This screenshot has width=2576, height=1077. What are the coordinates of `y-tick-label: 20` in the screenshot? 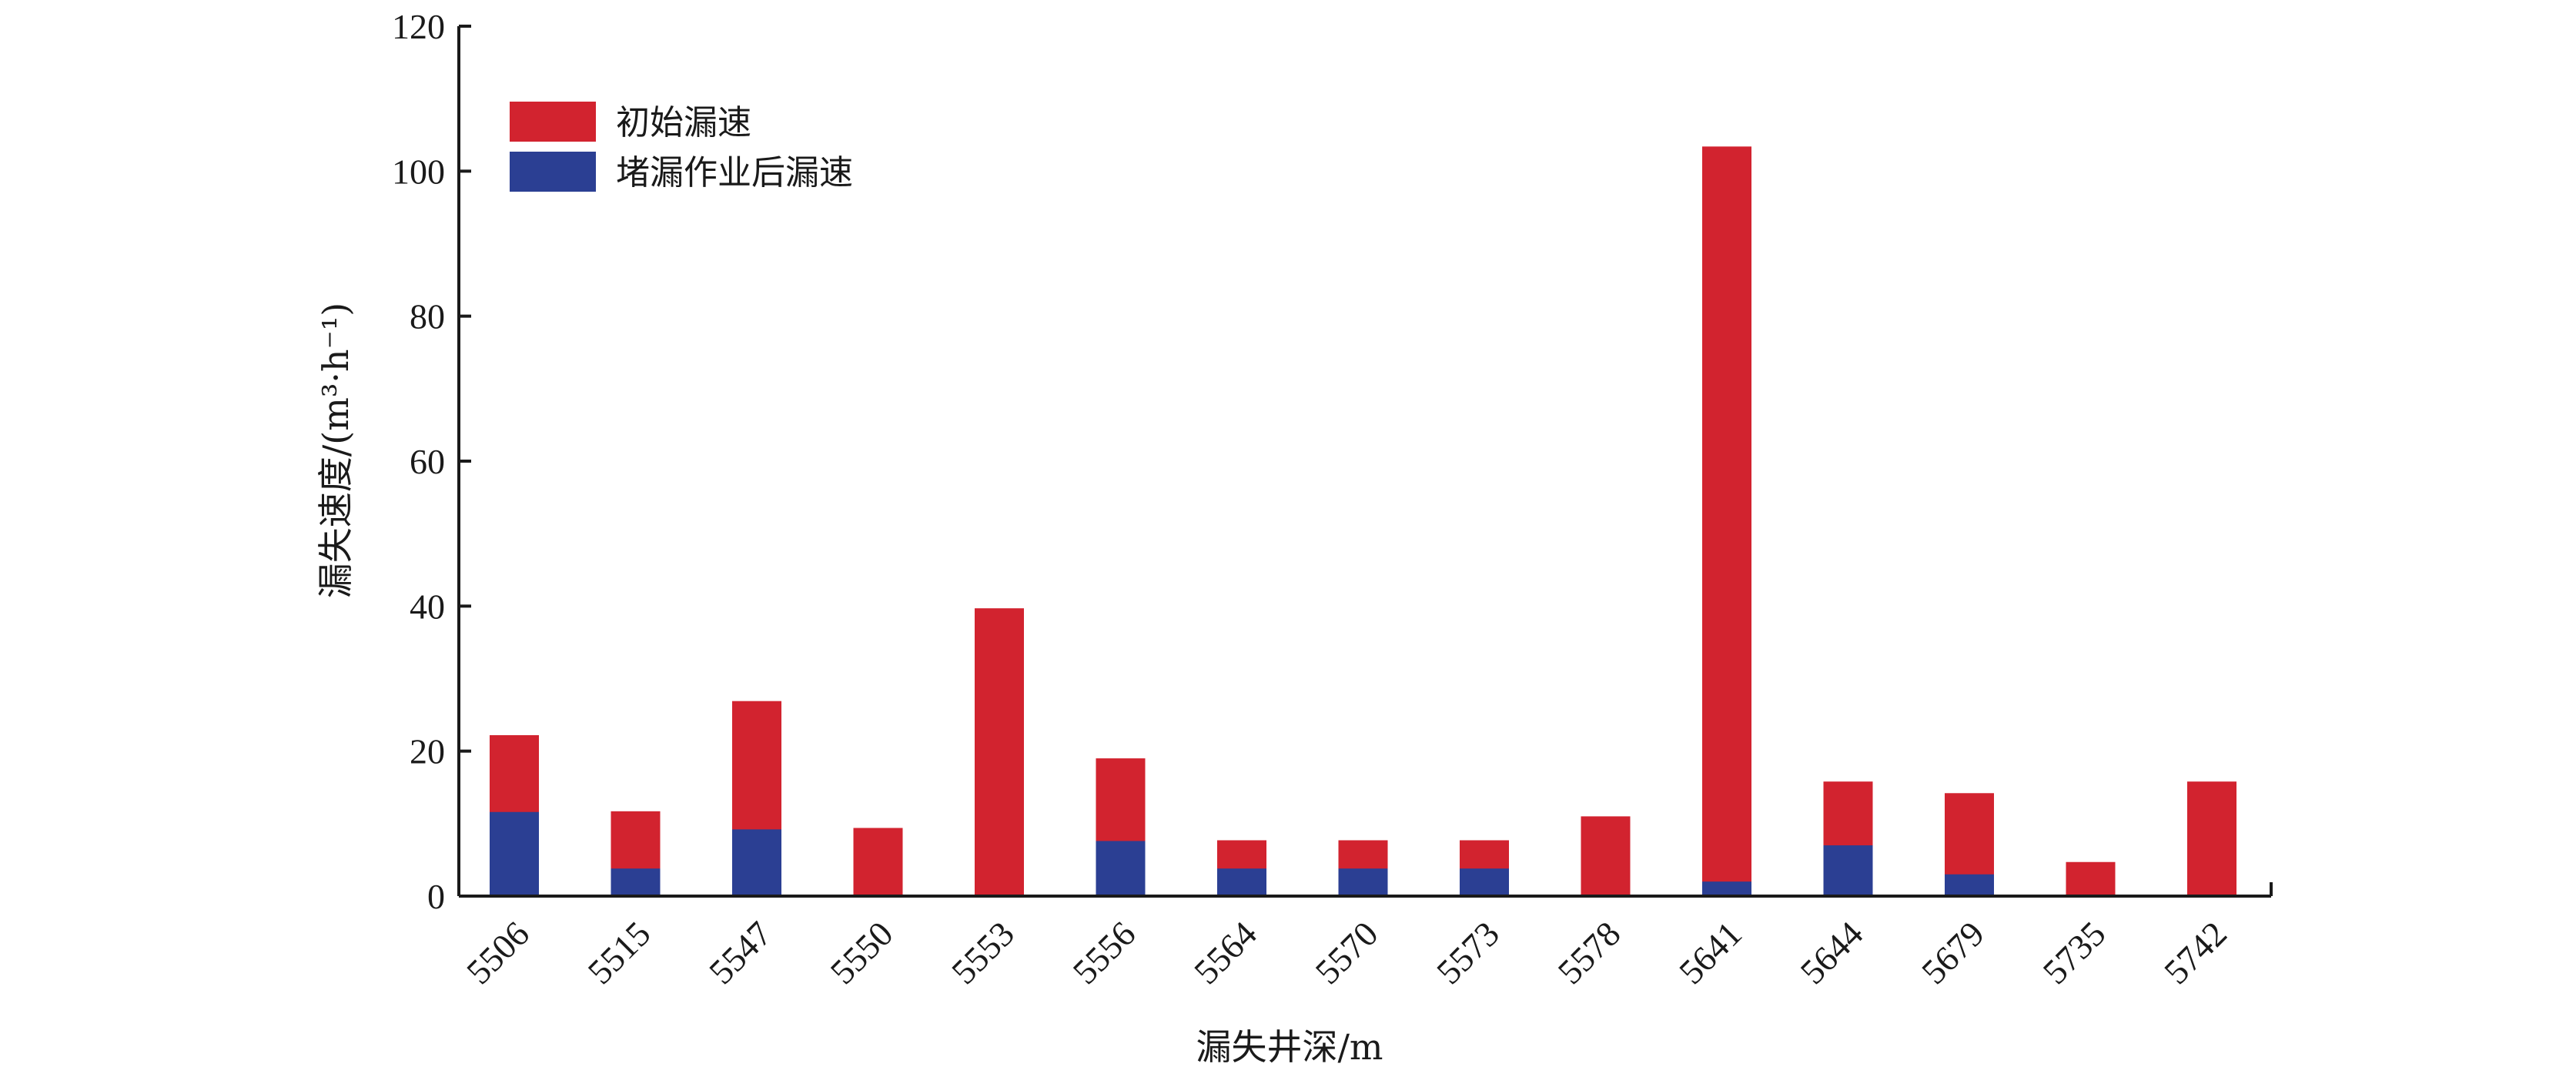 It's located at (428, 751).